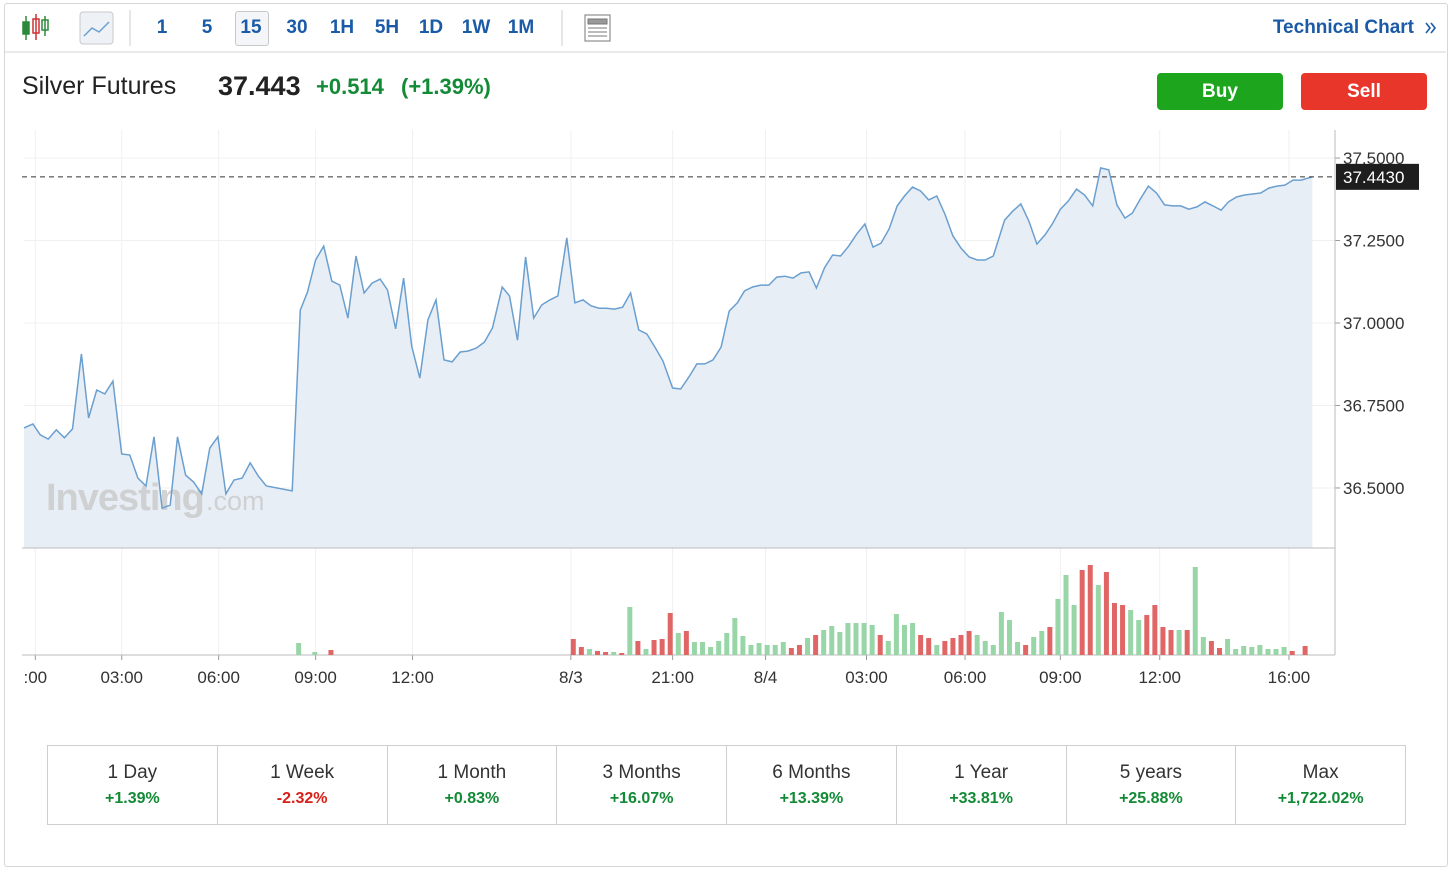  Describe the element at coordinates (521, 27) in the screenshot. I see `interval-button: 1M` at that location.